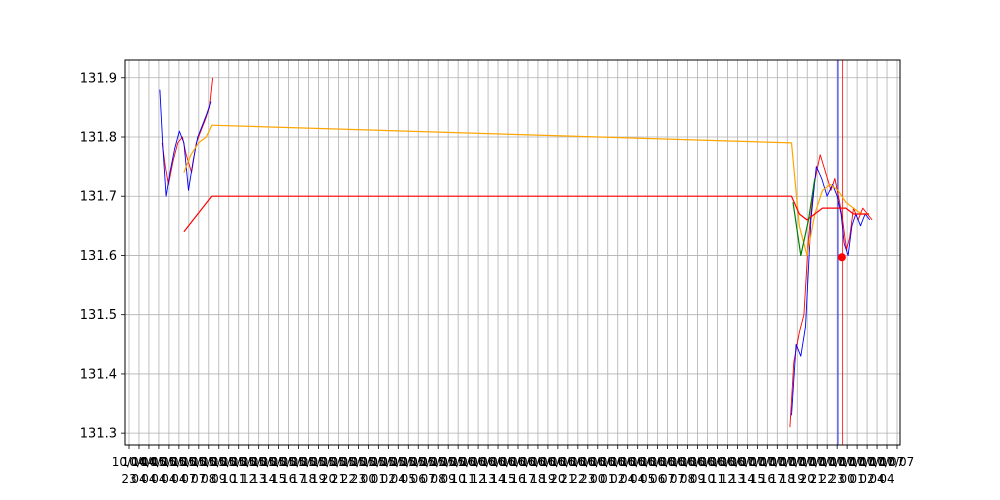 Image resolution: width=1000 pixels, height=500 pixels. I want to click on x-tick-label-hour: 14, so click(268, 479).